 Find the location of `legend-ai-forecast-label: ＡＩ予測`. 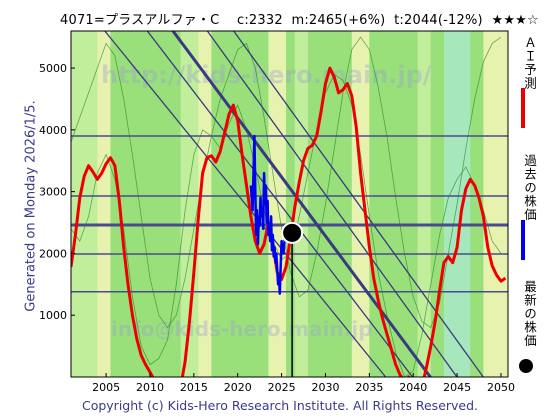

legend-ai-forecast-label: ＡＩ予測 is located at coordinates (529, 63).